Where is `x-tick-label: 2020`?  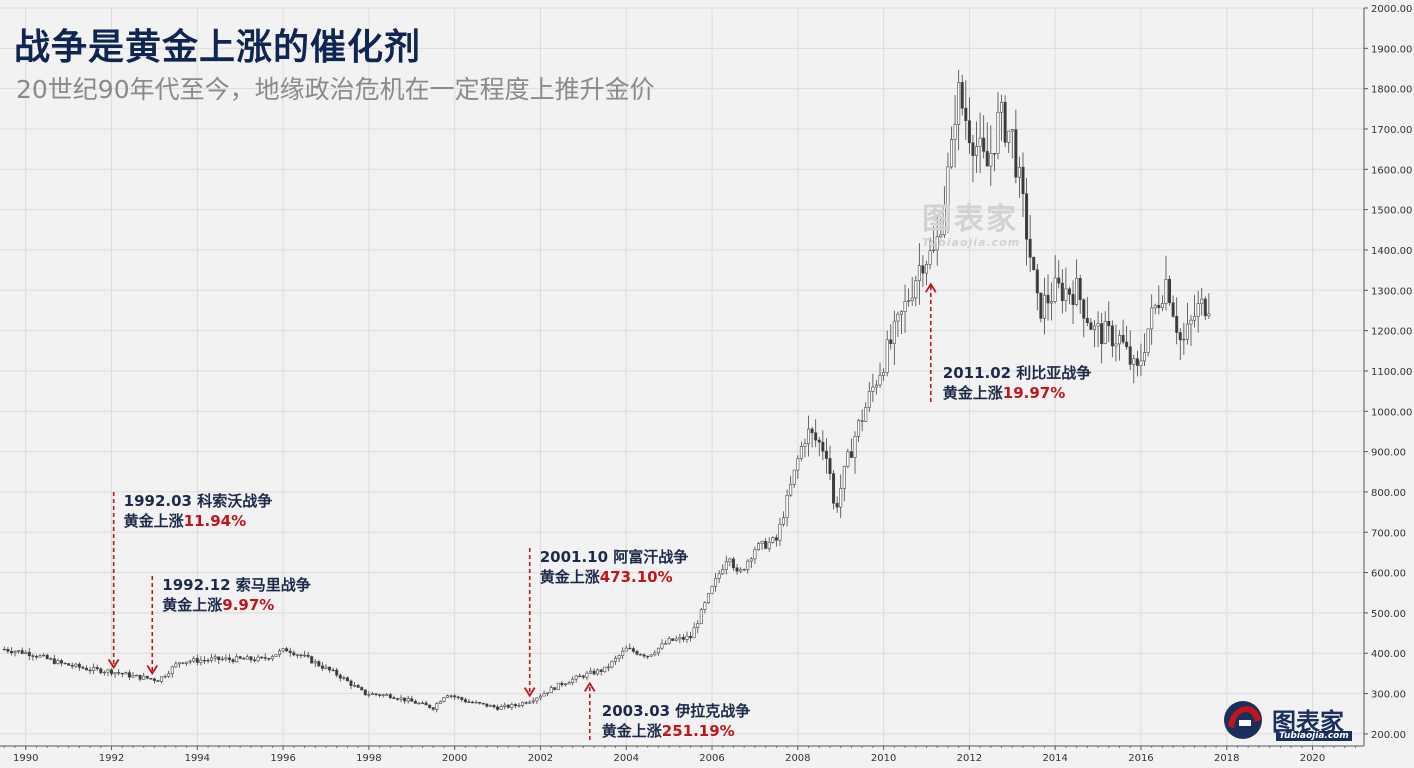
x-tick-label: 2020 is located at coordinates (1312, 758).